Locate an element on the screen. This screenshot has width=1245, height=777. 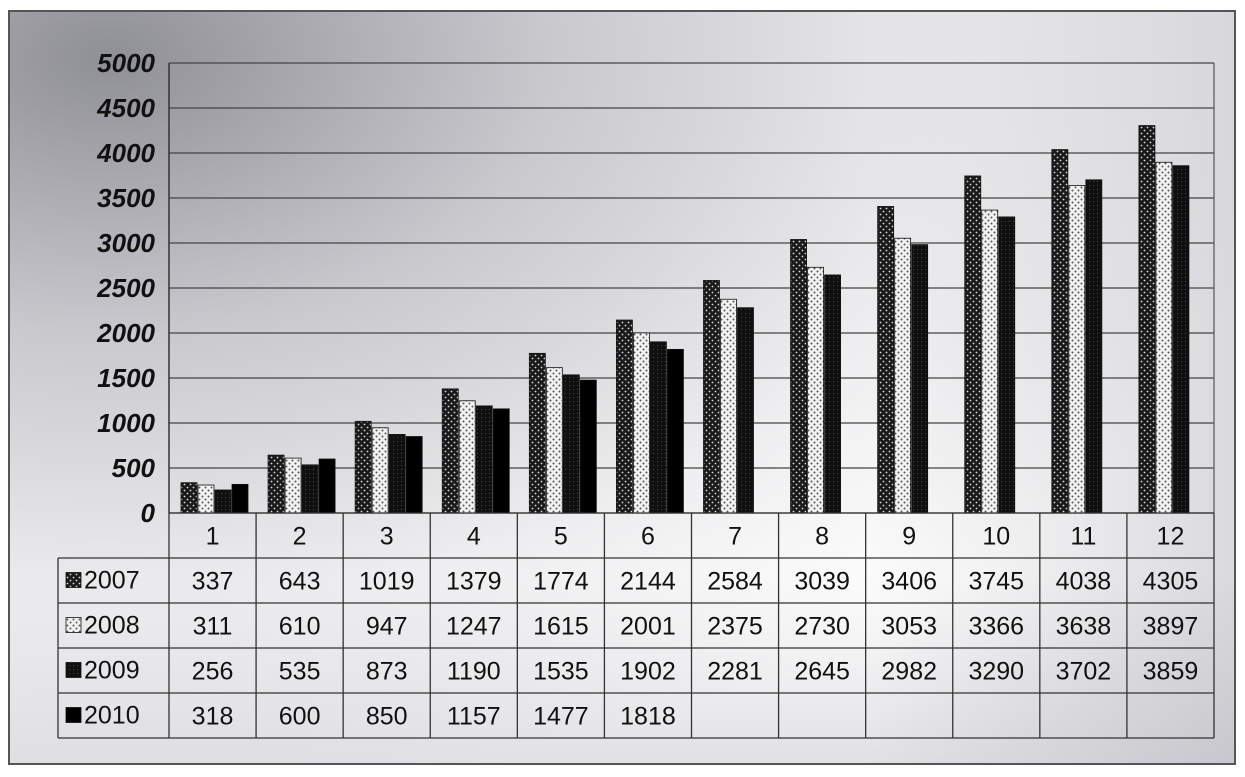
data-label: 3406 is located at coordinates (909, 582).